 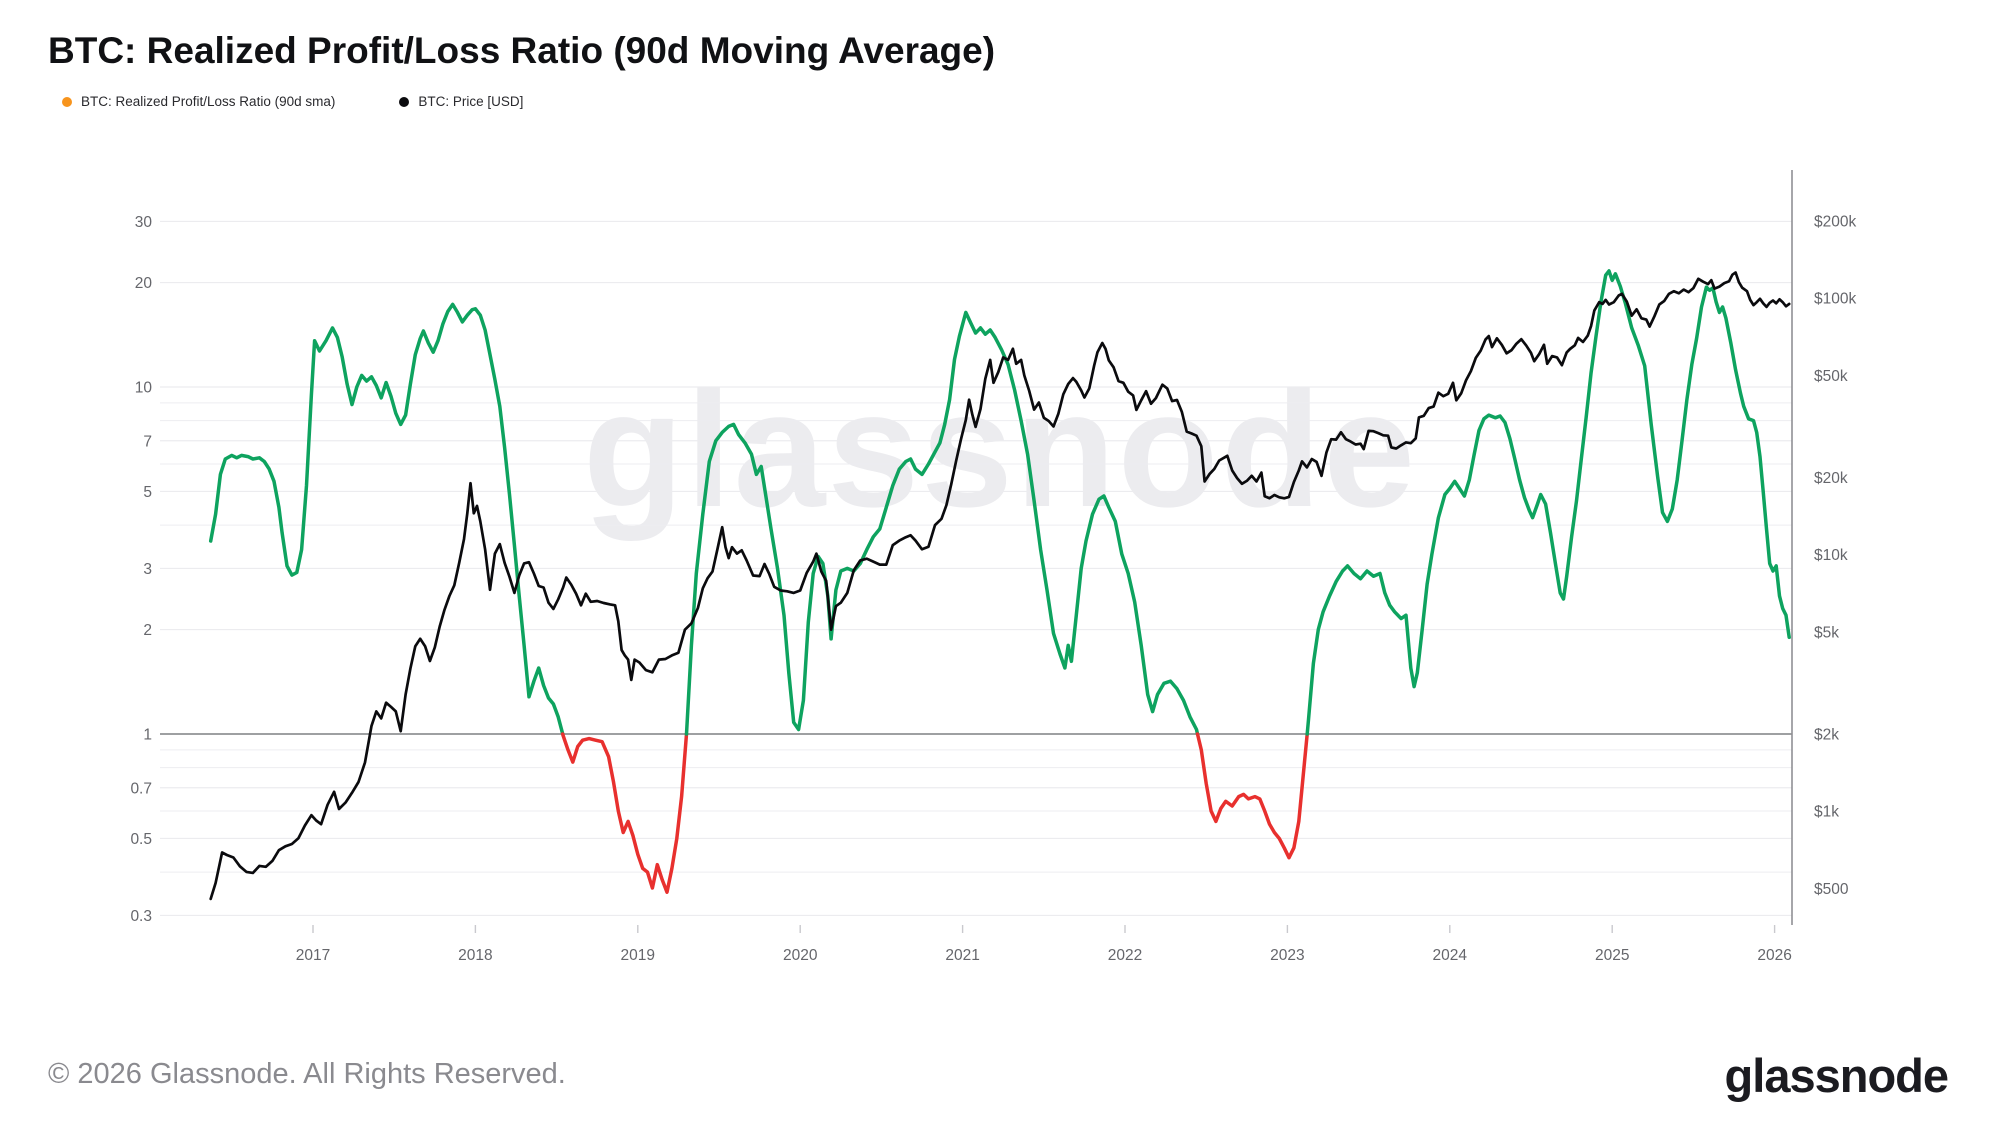 What do you see at coordinates (1000, 449) in the screenshot?
I see `glassnode-watermark: glassnode` at bounding box center [1000, 449].